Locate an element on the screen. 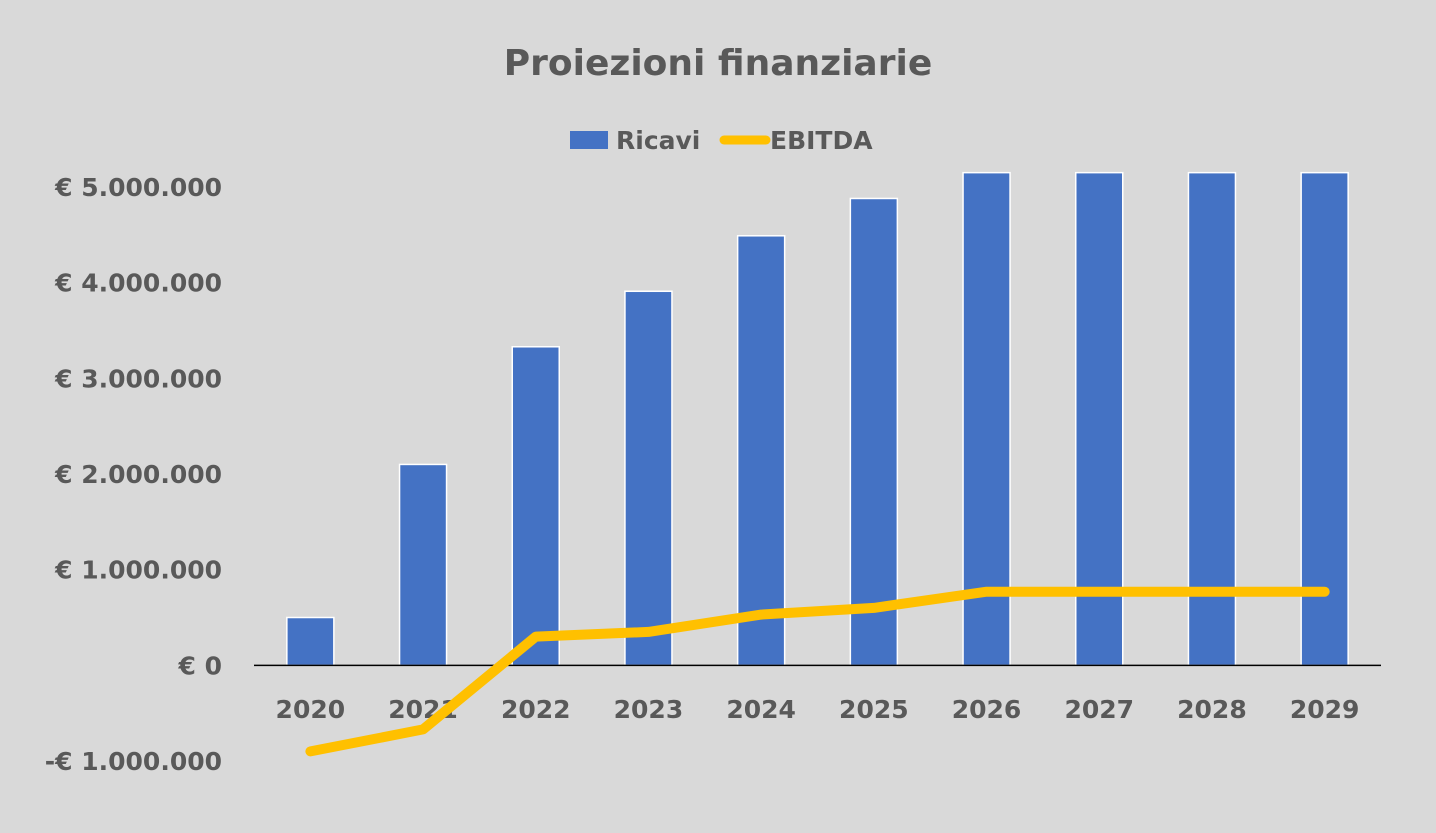  x-tick-label-2025: 2025 is located at coordinates (874, 709).